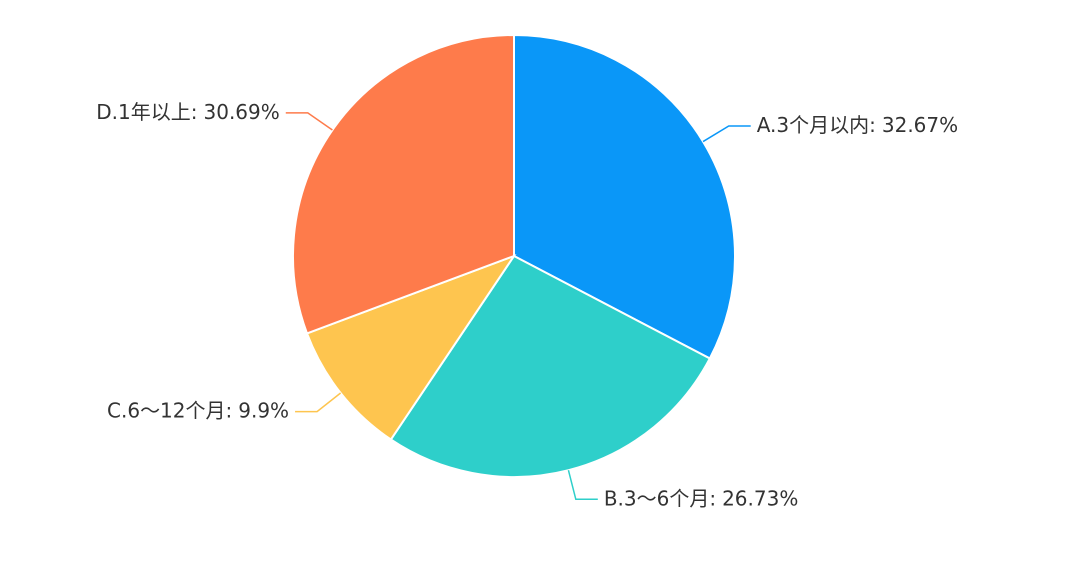 The image size is (1080, 571). I want to click on category-label: C.6～12个月:, so click(169, 410).